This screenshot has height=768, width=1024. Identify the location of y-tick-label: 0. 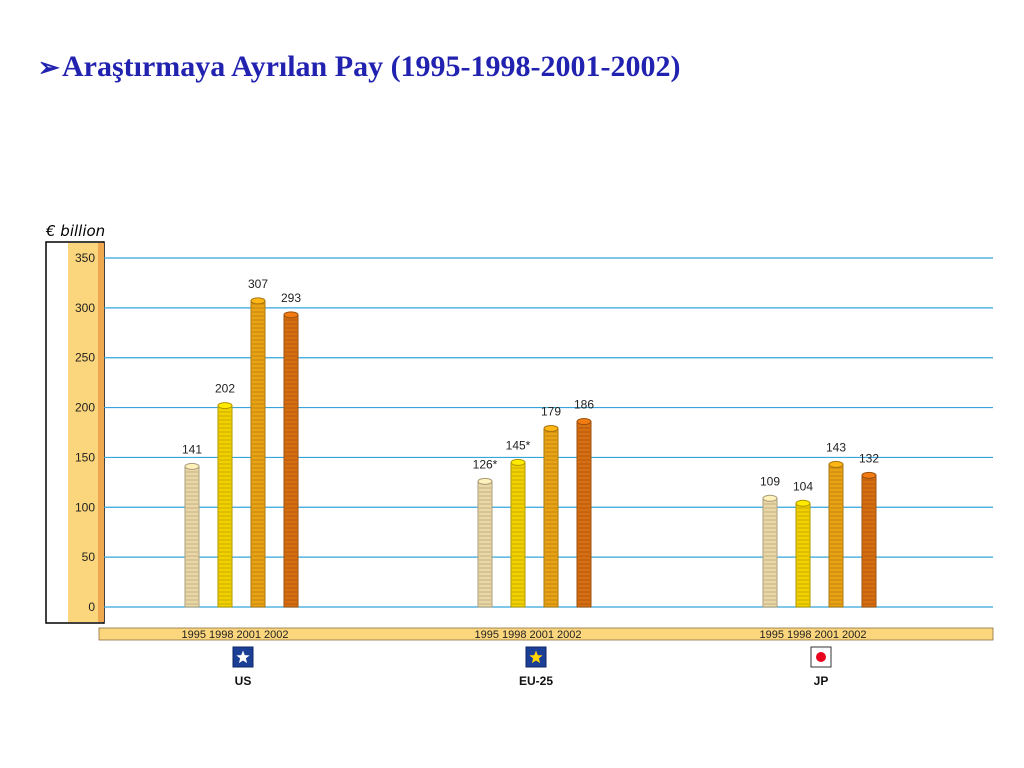
(91, 607).